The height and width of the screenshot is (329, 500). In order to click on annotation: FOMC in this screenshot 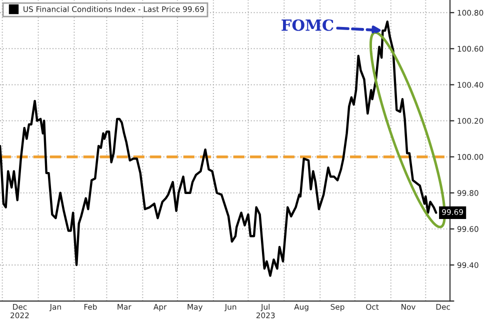, I will do `click(308, 25)`.